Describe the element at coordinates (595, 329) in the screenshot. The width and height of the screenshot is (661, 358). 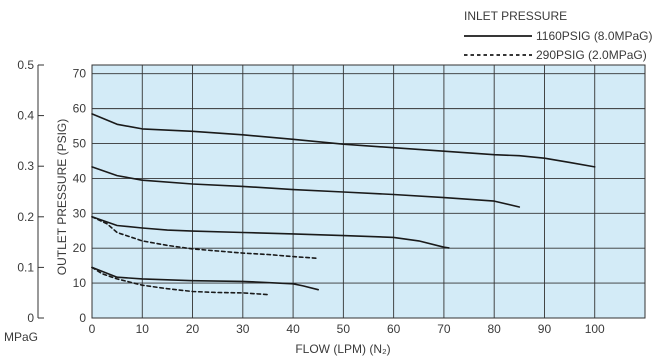
I see `x-tick-label: 100` at that location.